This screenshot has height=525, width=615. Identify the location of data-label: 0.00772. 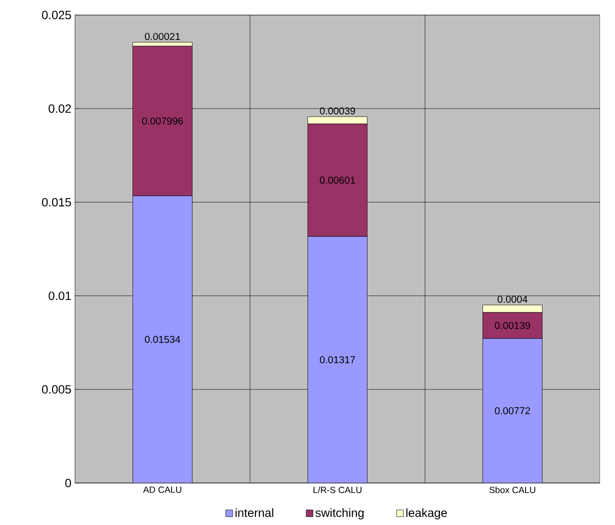
(512, 410).